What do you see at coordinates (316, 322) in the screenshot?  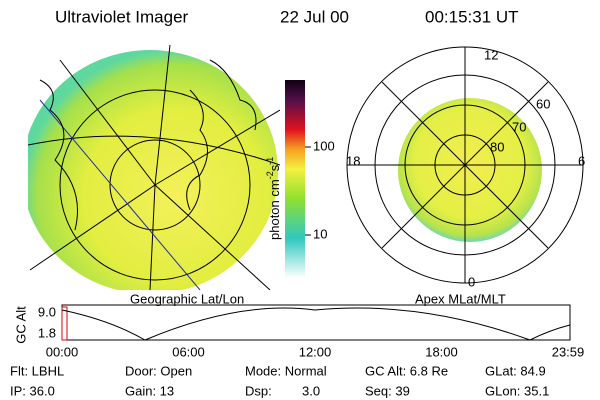 I see `altitude-plot` at bounding box center [316, 322].